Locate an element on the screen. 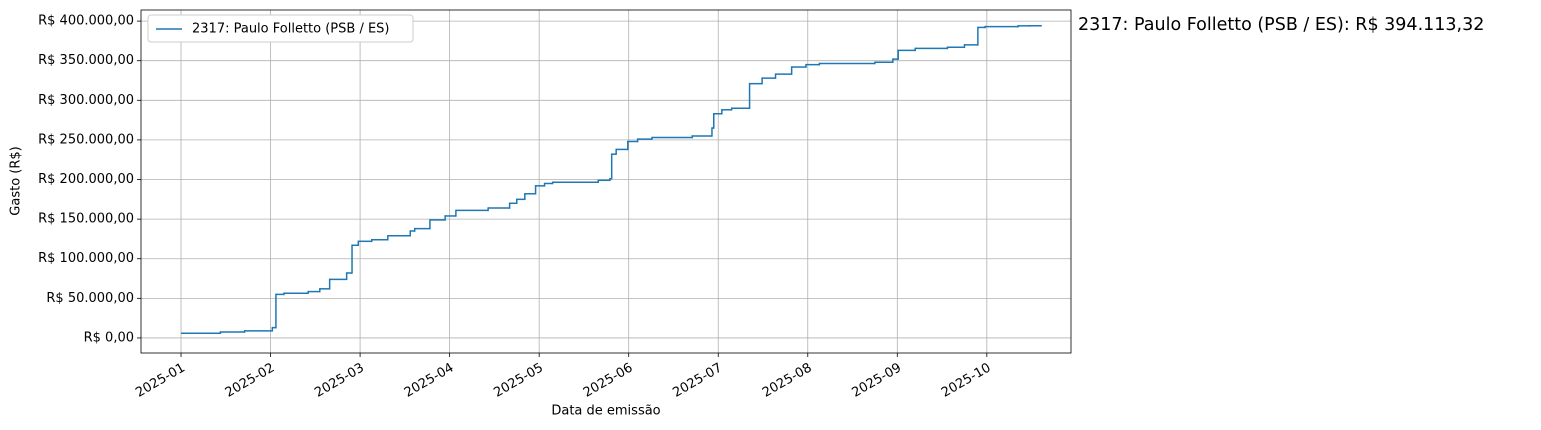 This screenshot has width=1541, height=430. x-tick-label: 2025-07 is located at coordinates (697, 381).